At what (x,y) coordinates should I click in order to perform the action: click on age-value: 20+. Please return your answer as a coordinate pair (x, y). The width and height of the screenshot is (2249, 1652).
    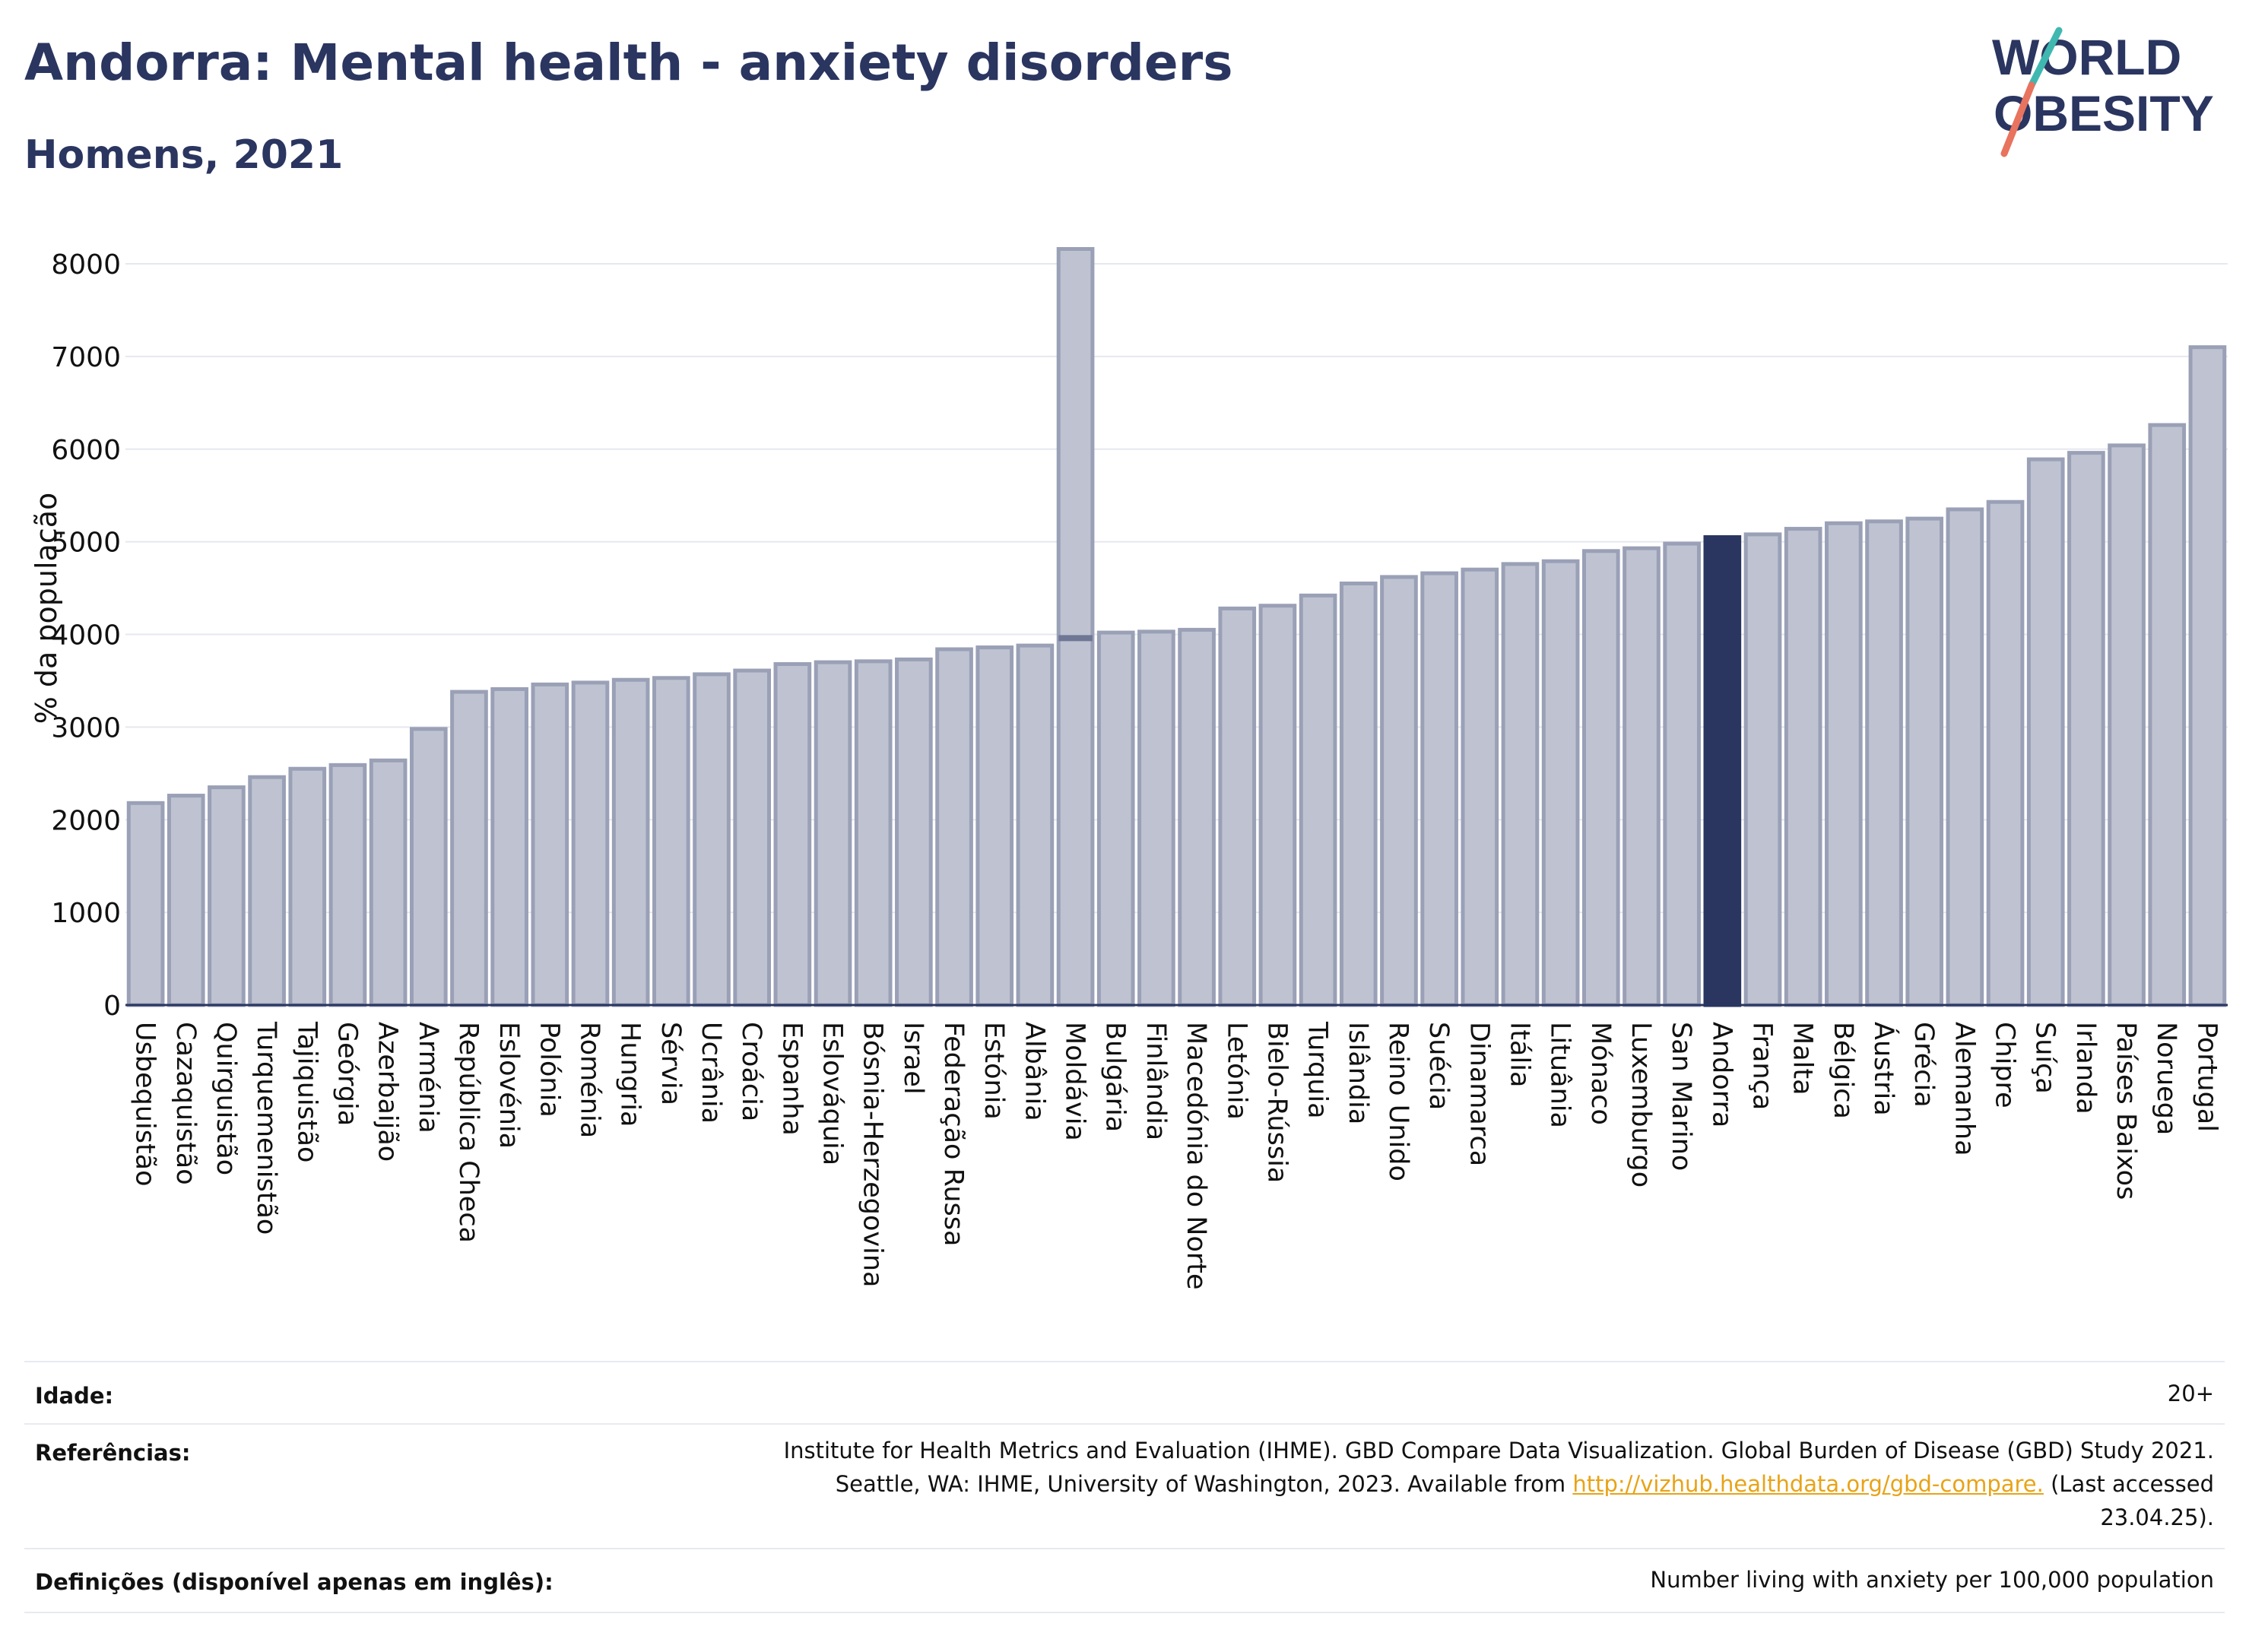
    Looking at the image, I should click on (2190, 1393).